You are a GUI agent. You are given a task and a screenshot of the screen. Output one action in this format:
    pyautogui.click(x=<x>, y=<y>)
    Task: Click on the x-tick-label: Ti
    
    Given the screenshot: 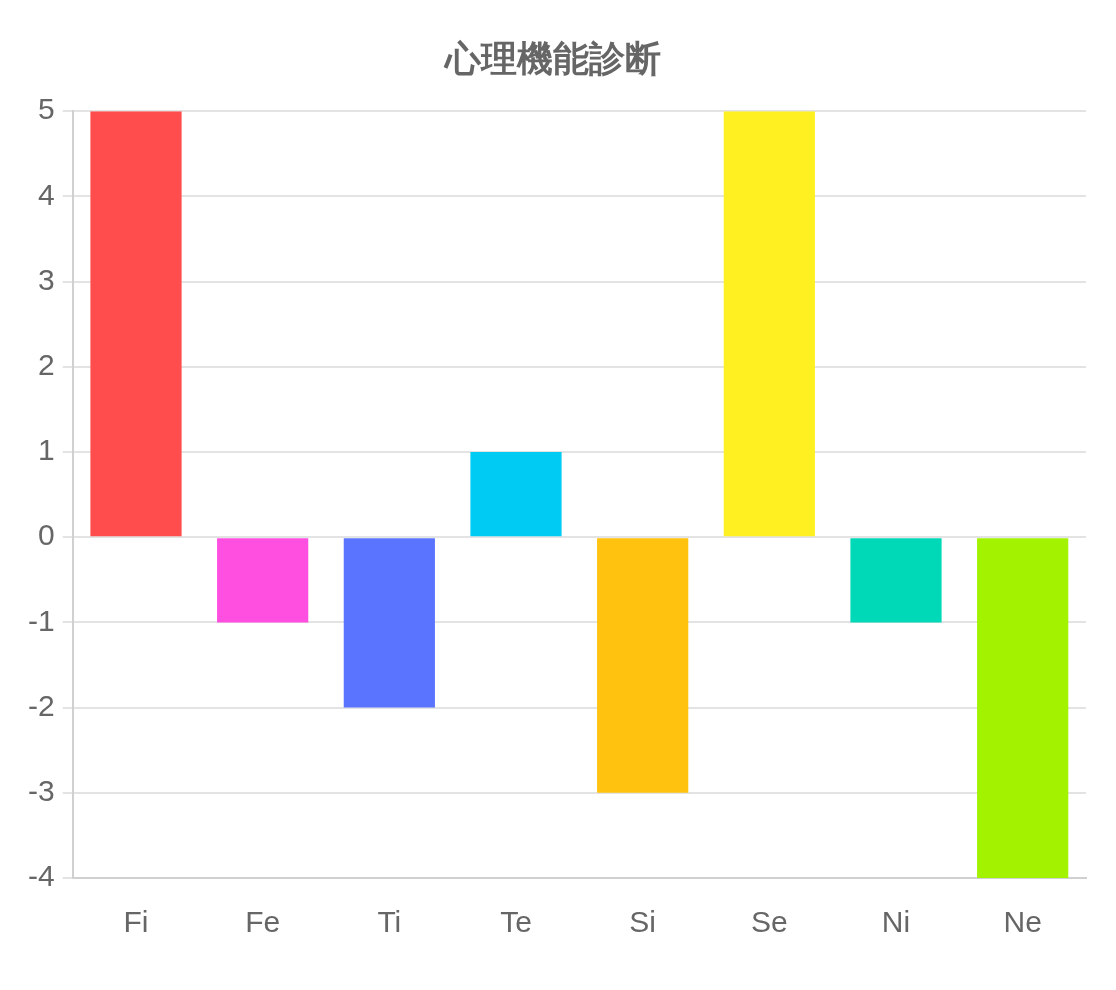 What is the action you would take?
    pyautogui.click(x=389, y=922)
    